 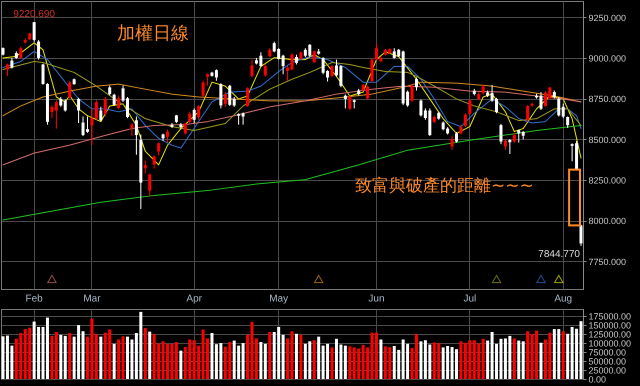 I want to click on x-tick-label: Apr, so click(x=194, y=299).